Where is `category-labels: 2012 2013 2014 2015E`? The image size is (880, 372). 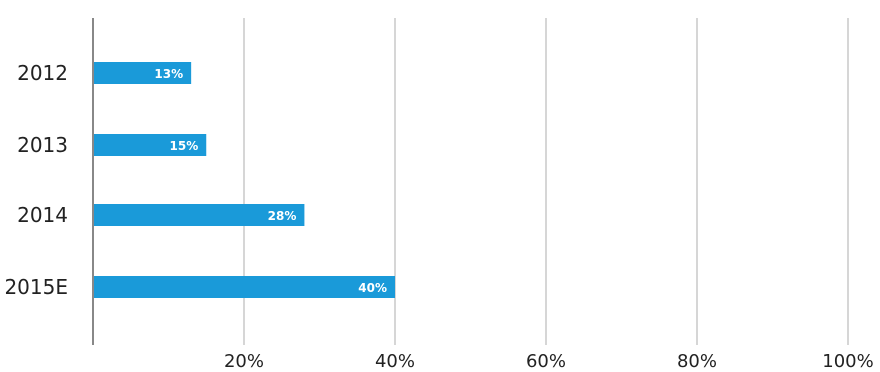
category-labels: 2012 2013 2014 2015E is located at coordinates (36, 180).